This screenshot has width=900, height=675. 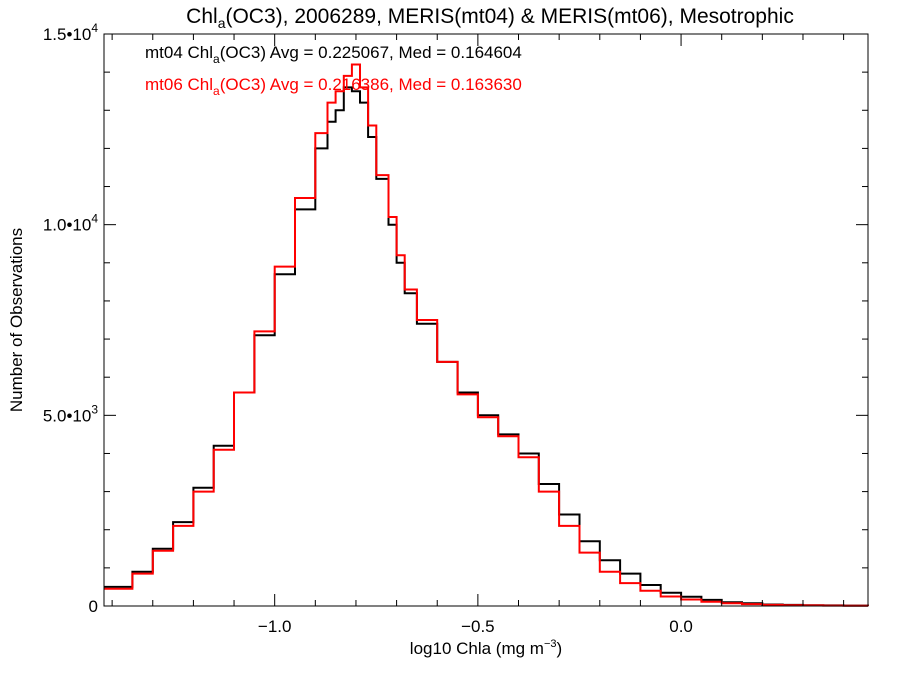 What do you see at coordinates (681, 626) in the screenshot?
I see `x-tick-label: 0.0` at bounding box center [681, 626].